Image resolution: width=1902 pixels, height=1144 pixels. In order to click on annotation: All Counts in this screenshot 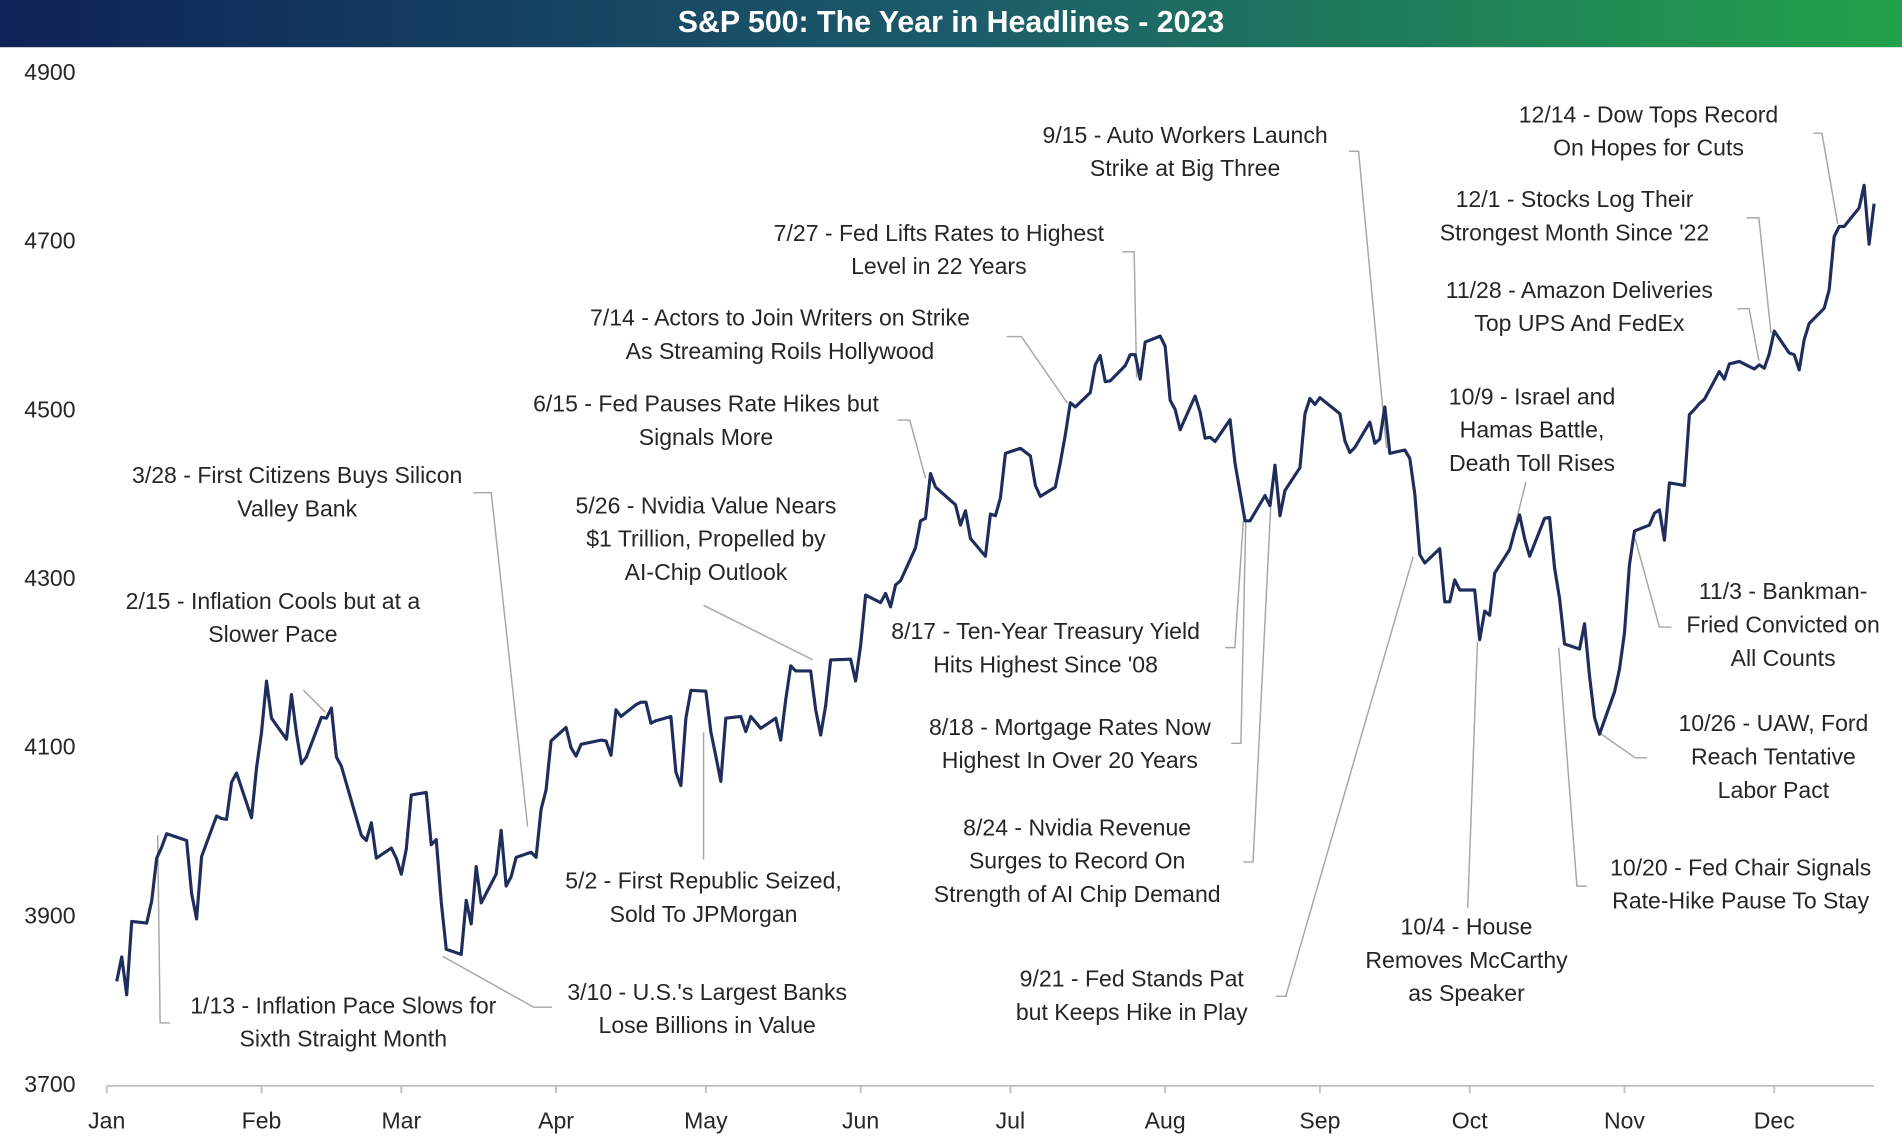, I will do `click(1783, 658)`.